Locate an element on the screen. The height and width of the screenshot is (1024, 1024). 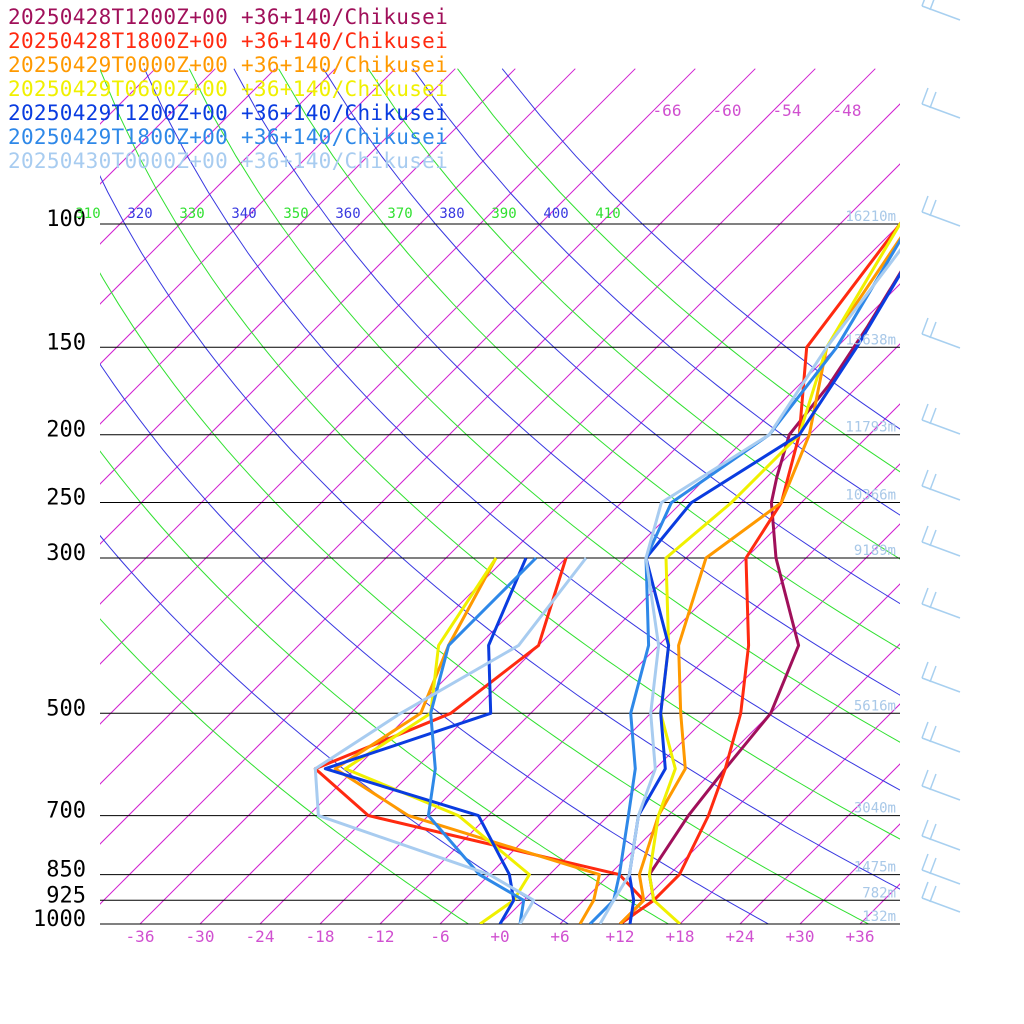
height-label: 13638m is located at coordinates (870, 340).